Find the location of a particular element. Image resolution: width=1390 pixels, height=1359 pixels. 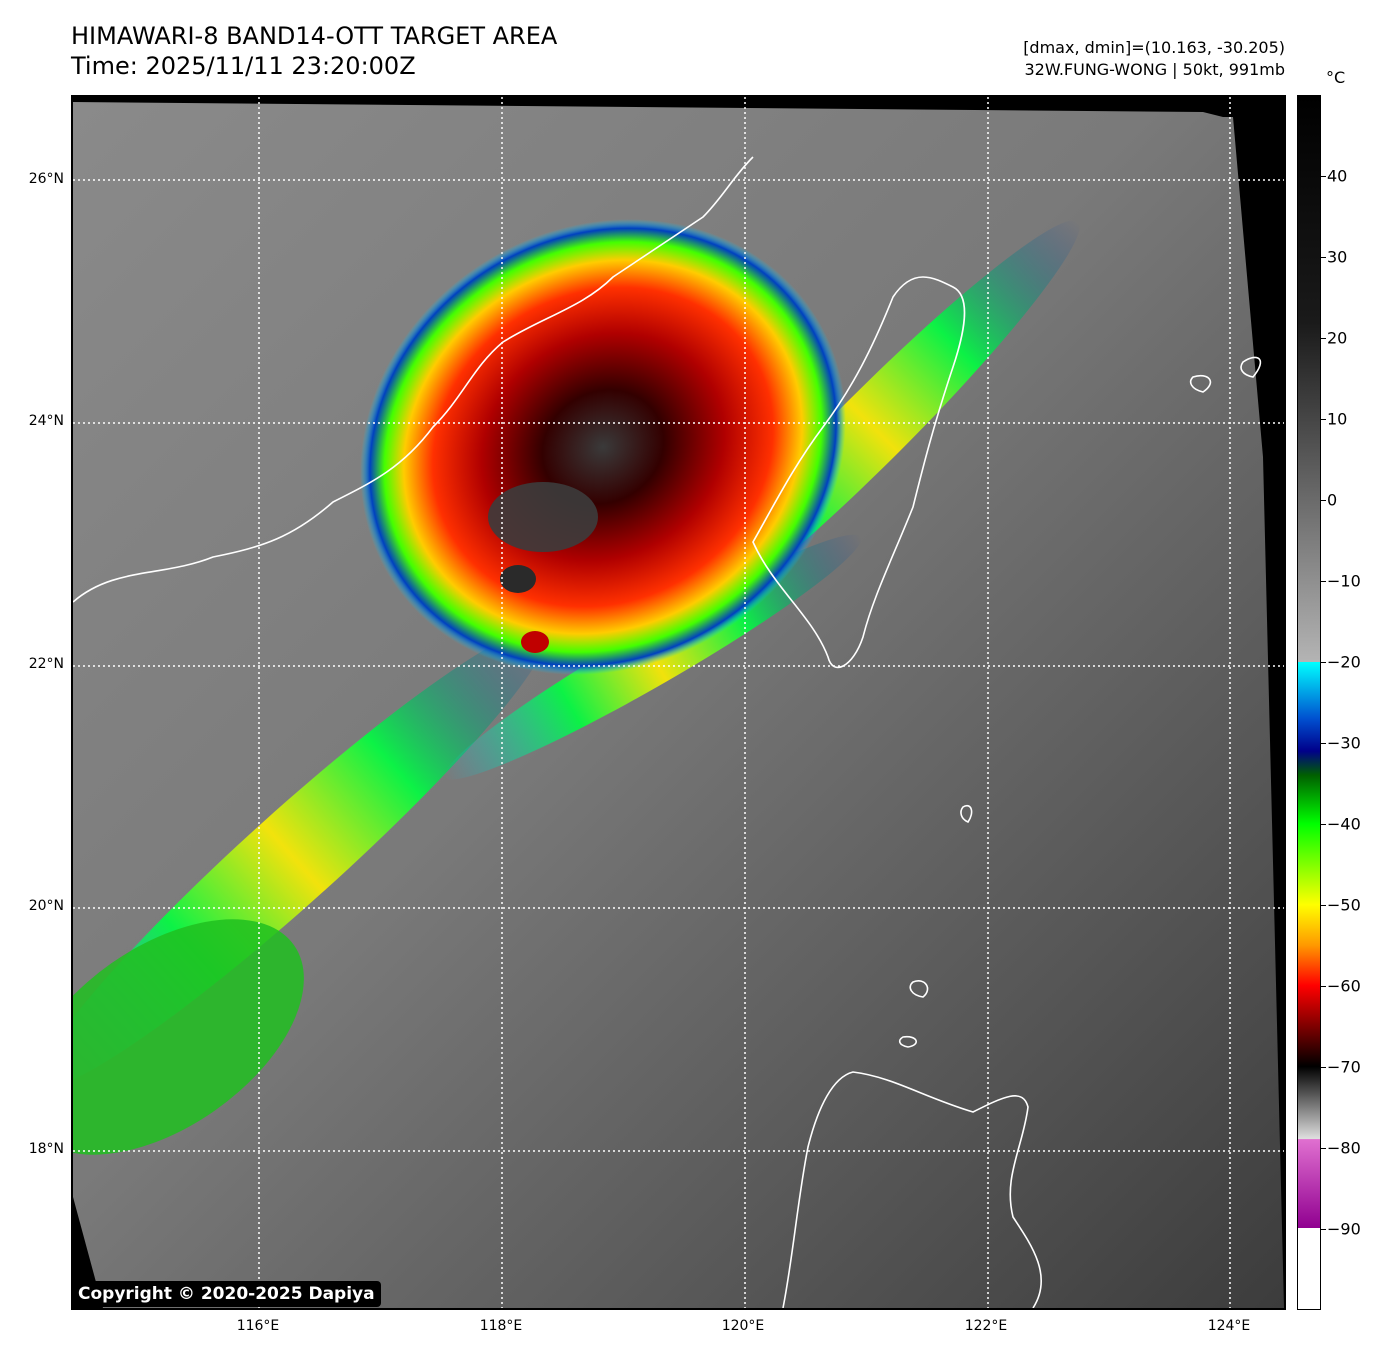

no-data-region-right is located at coordinates (1258, 712).